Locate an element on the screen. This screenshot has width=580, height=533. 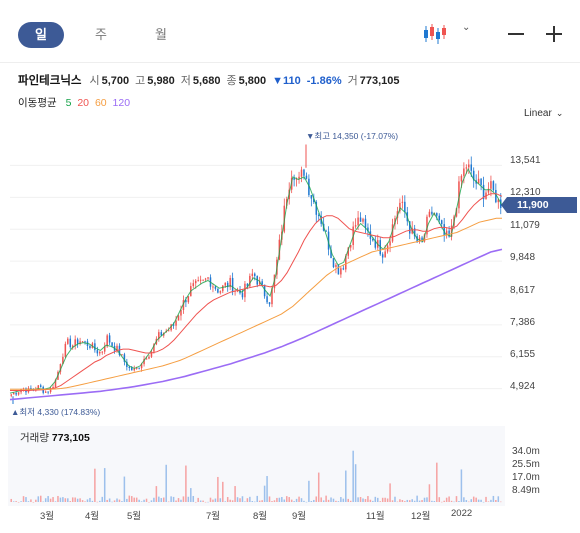
volume-value: 773,105 is located at coordinates (379, 81).